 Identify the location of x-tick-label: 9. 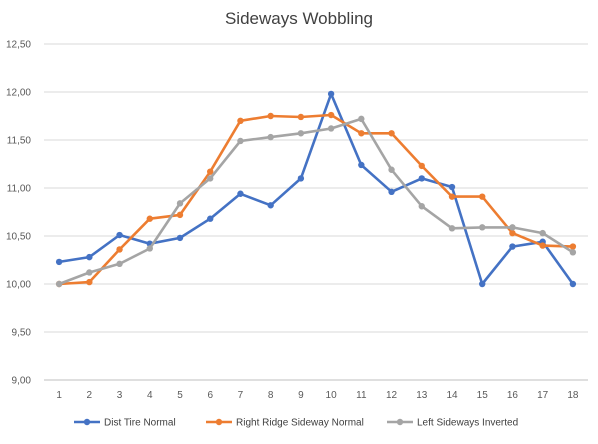
(301, 395).